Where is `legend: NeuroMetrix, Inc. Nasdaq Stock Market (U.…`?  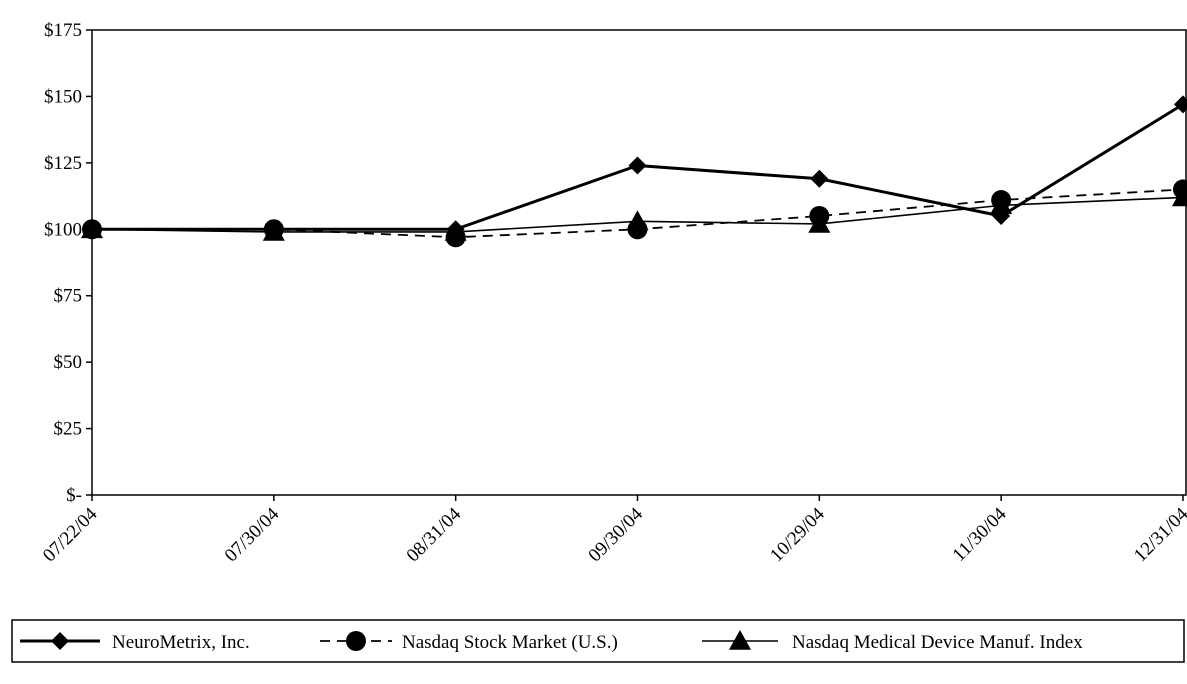
legend: NeuroMetrix, Inc. Nasdaq Stock Market (U.… is located at coordinates (598, 641).